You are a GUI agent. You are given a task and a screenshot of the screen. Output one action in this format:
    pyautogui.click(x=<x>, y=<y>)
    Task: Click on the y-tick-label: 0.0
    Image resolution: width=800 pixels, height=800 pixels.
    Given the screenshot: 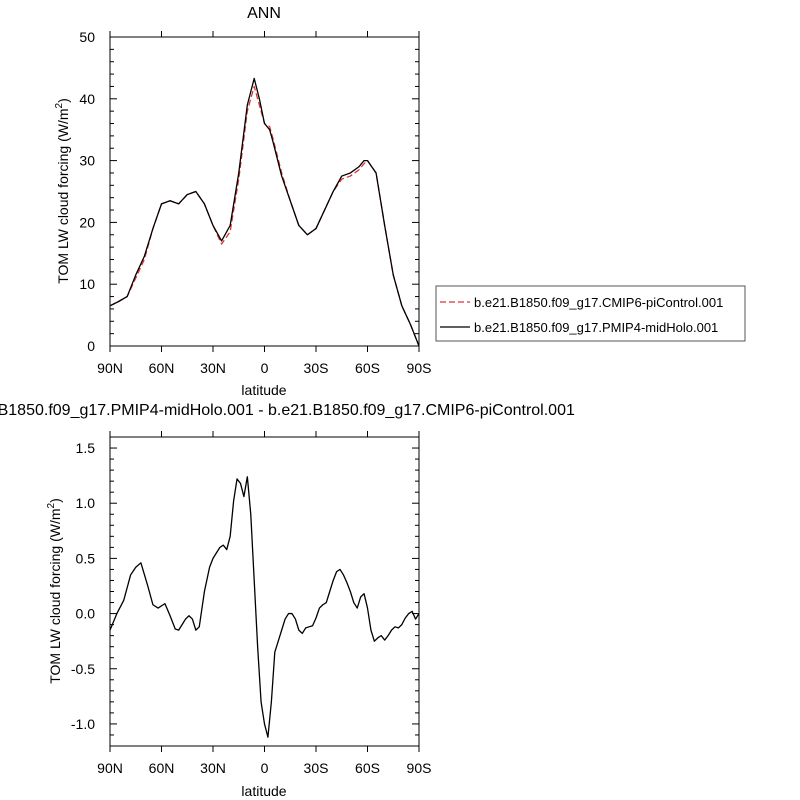 What is the action you would take?
    pyautogui.click(x=86, y=614)
    